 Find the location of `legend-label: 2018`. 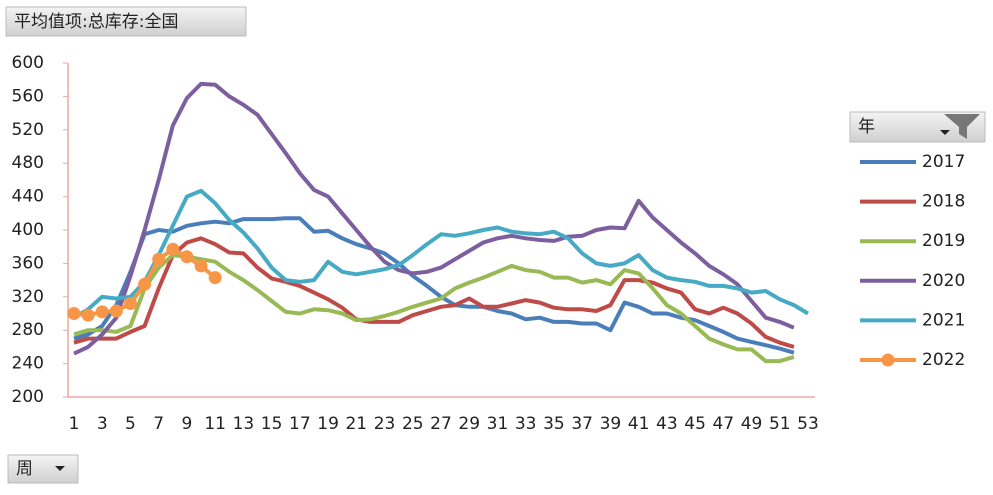

legend-label: 2018 is located at coordinates (943, 202).